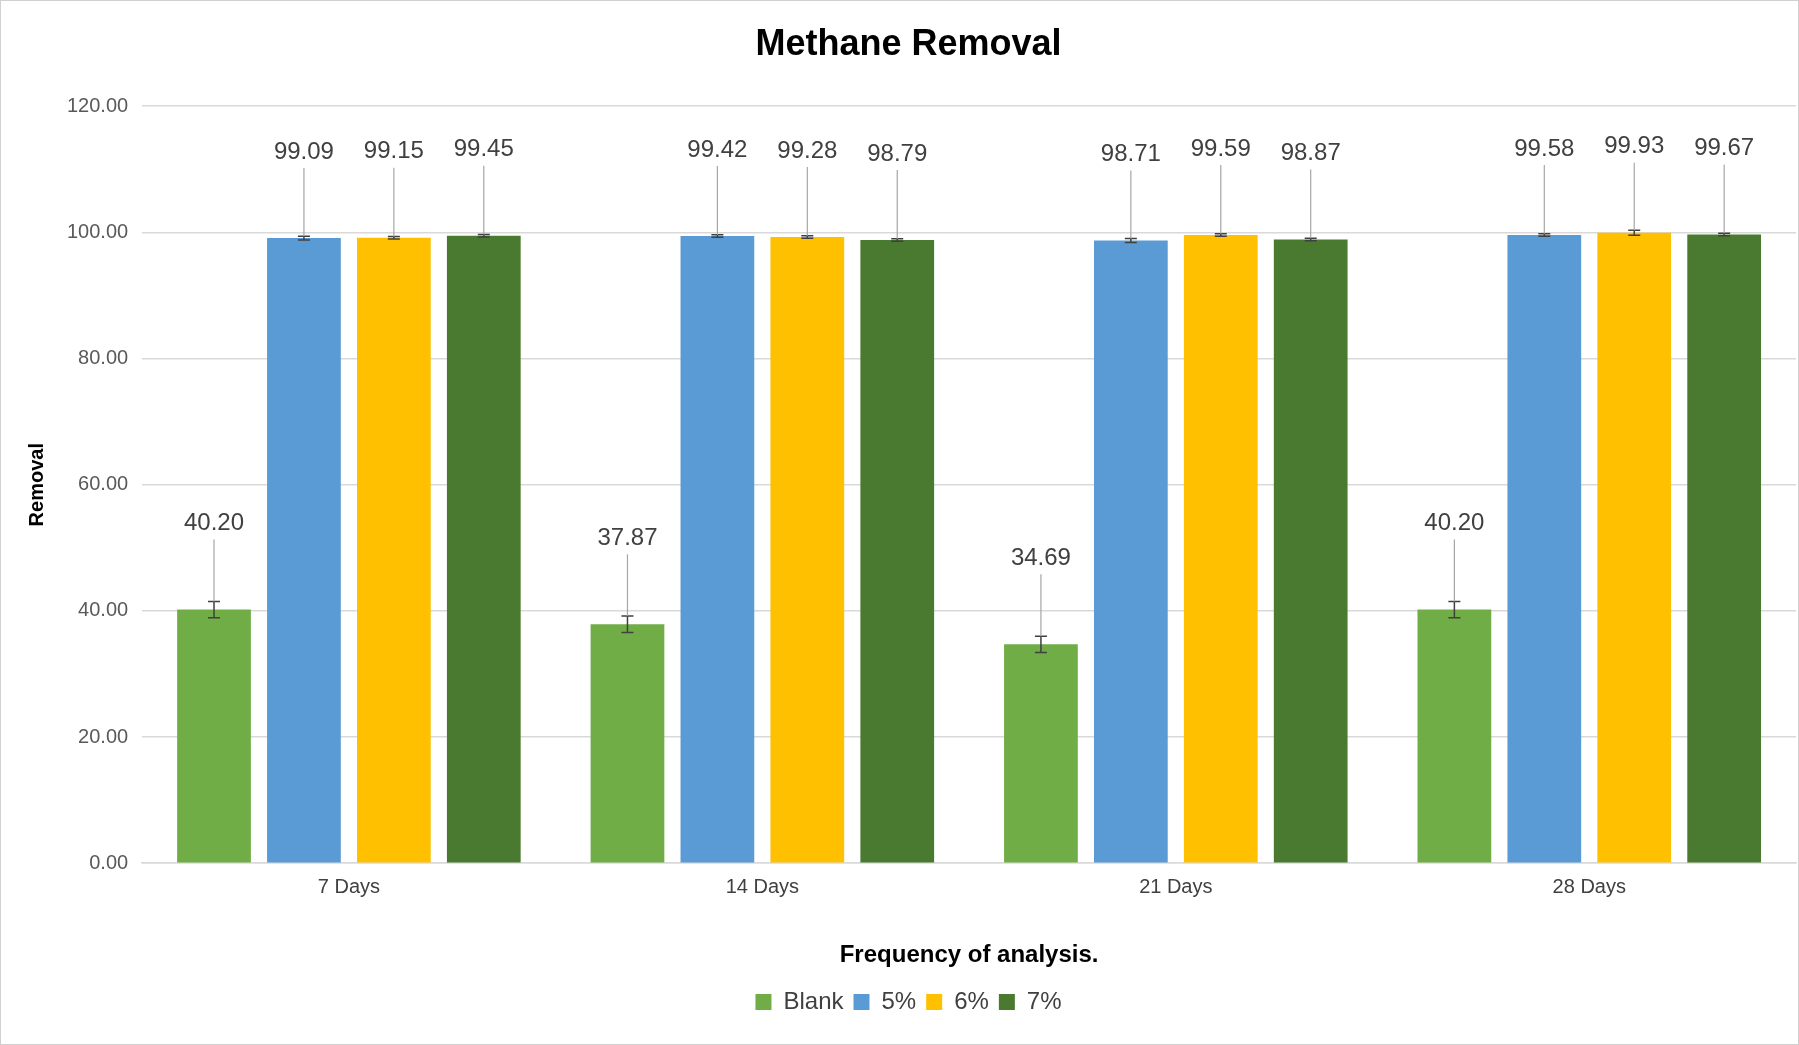  I want to click on chart-title: Methane Removal, so click(908, 42).